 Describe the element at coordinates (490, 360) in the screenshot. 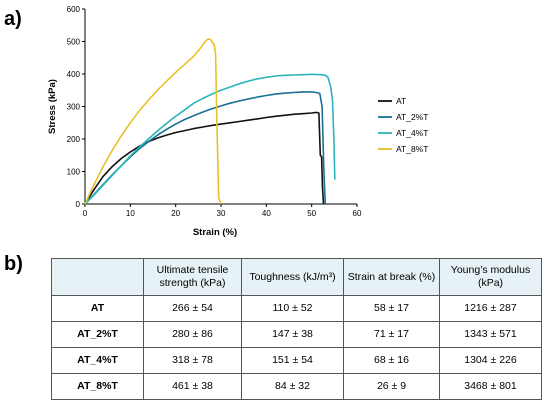

I see `table-cell: 1304 ± 226` at that location.